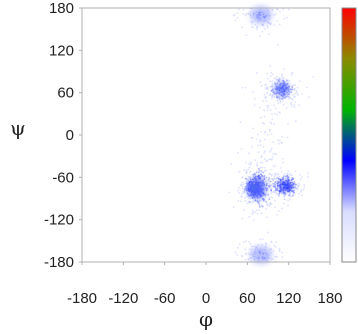 This screenshot has width=358, height=334. Describe the element at coordinates (61, 8) in the screenshot. I see `y-tick-label: 180` at that location.